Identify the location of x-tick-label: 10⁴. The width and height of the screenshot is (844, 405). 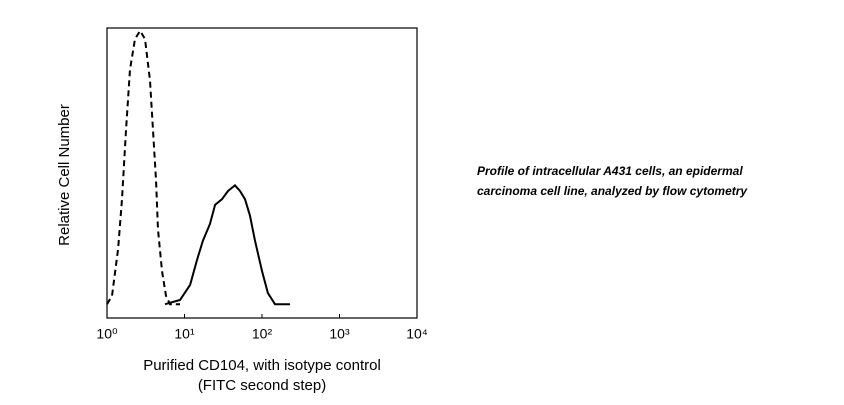
(417, 334).